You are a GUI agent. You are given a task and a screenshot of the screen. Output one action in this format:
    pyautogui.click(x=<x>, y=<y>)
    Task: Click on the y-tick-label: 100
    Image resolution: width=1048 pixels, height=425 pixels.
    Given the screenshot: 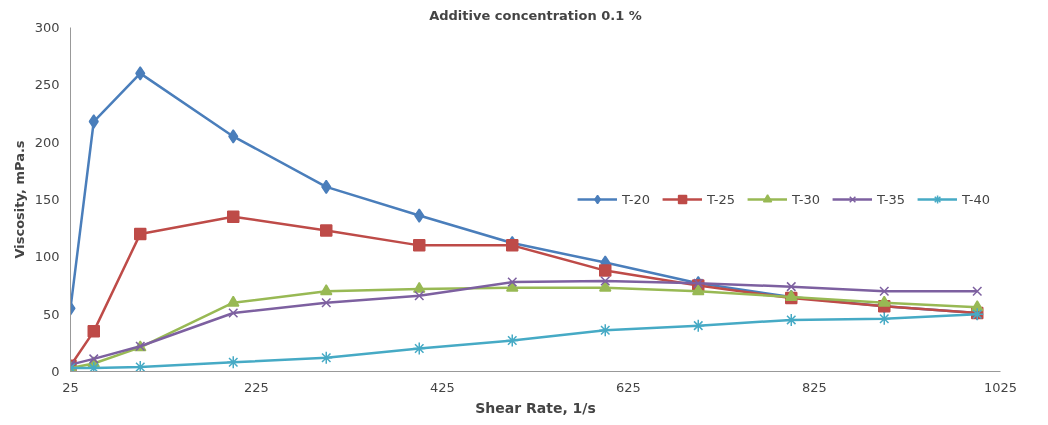 What is the action you would take?
    pyautogui.click(x=47, y=257)
    